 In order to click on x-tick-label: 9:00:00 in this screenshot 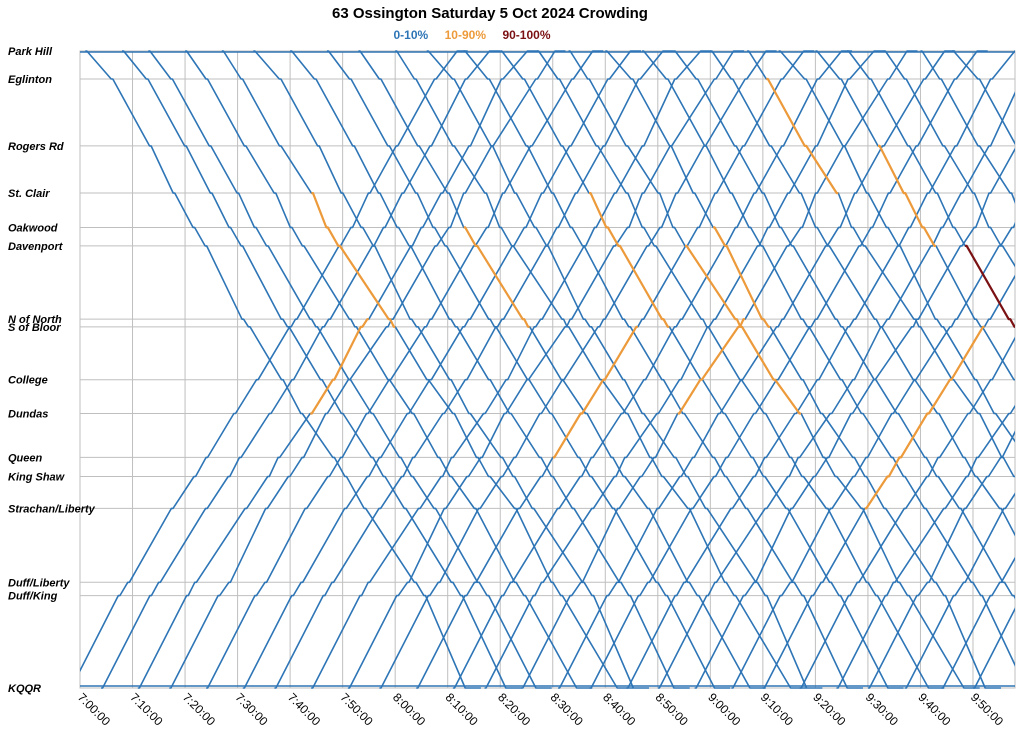, I will do `click(724, 709)`.